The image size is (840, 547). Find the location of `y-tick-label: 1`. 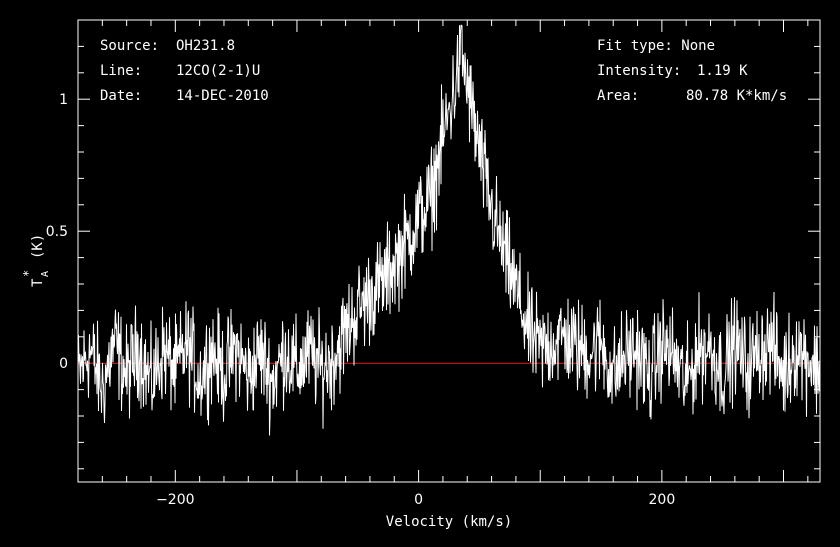

y-tick-label: 1 is located at coordinates (63, 100).